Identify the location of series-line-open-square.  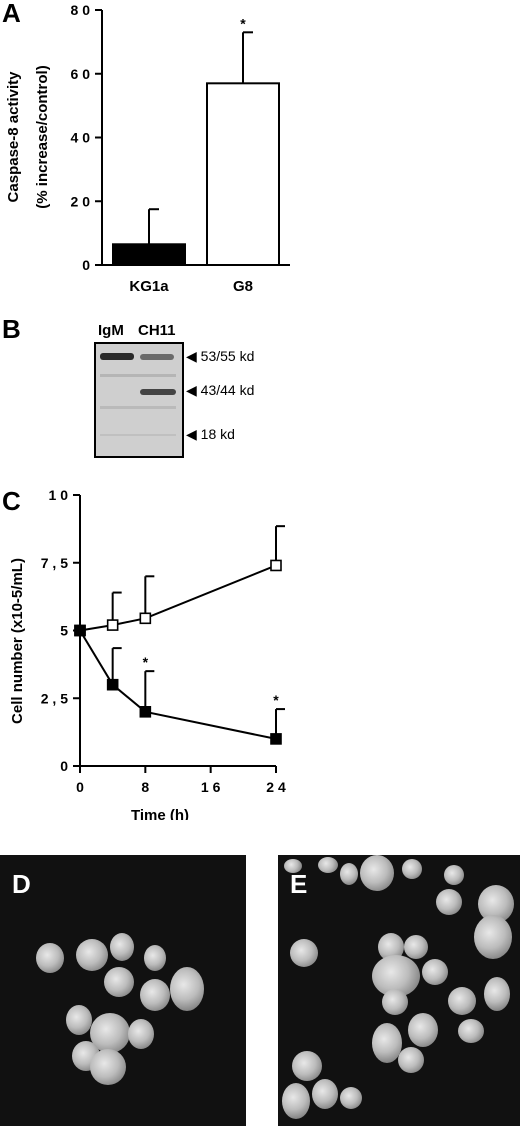
(178, 598).